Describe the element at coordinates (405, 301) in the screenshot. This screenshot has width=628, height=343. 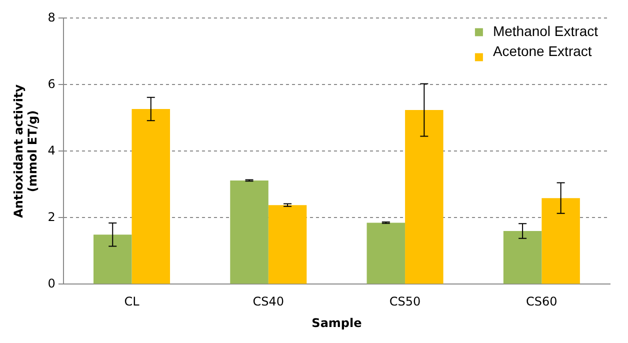
I see `x-tick-label: CS50` at that location.